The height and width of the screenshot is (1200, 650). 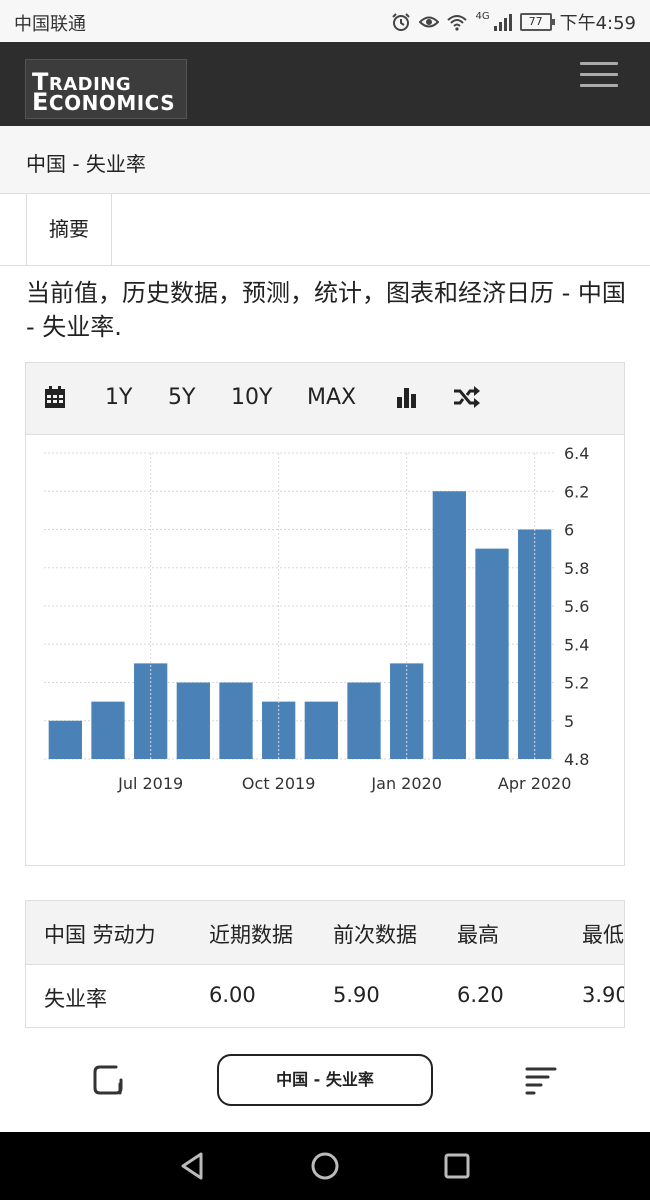 I want to click on range-max-button: MAX, so click(x=331, y=397).